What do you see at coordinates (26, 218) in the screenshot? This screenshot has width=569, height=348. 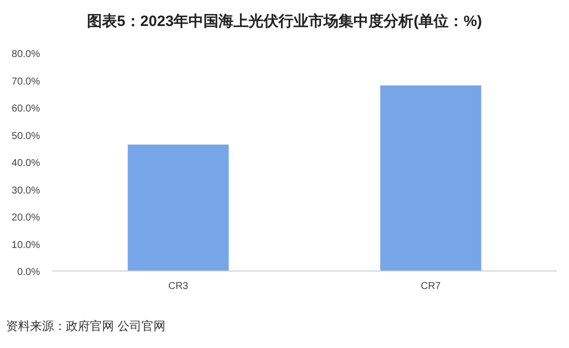 I see `y-tick-label: 20.0%` at bounding box center [26, 218].